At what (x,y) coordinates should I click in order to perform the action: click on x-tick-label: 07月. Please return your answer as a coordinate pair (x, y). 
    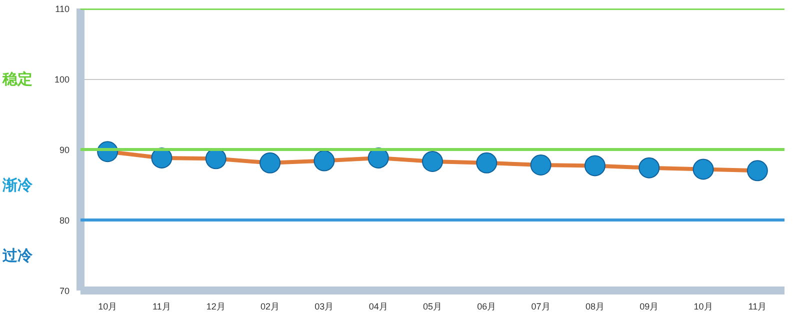
    Looking at the image, I should click on (540, 307).